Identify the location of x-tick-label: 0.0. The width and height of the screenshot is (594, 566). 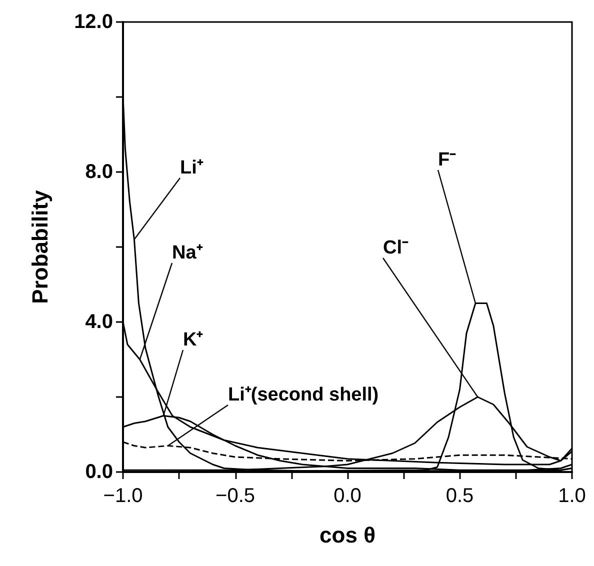
(348, 496).